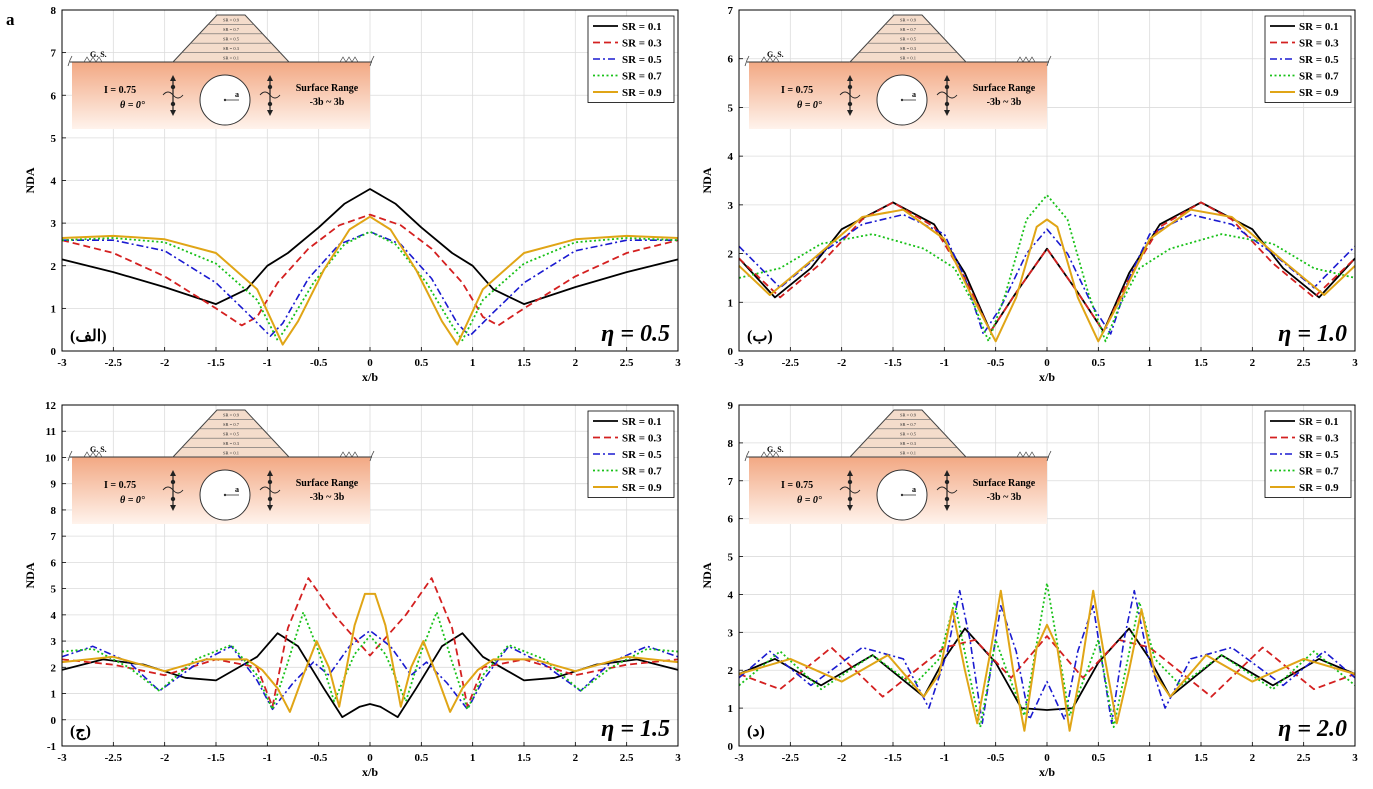 The height and width of the screenshot is (789, 1373). What do you see at coordinates (267, 758) in the screenshot?
I see `x-tick-label: -1` at bounding box center [267, 758].